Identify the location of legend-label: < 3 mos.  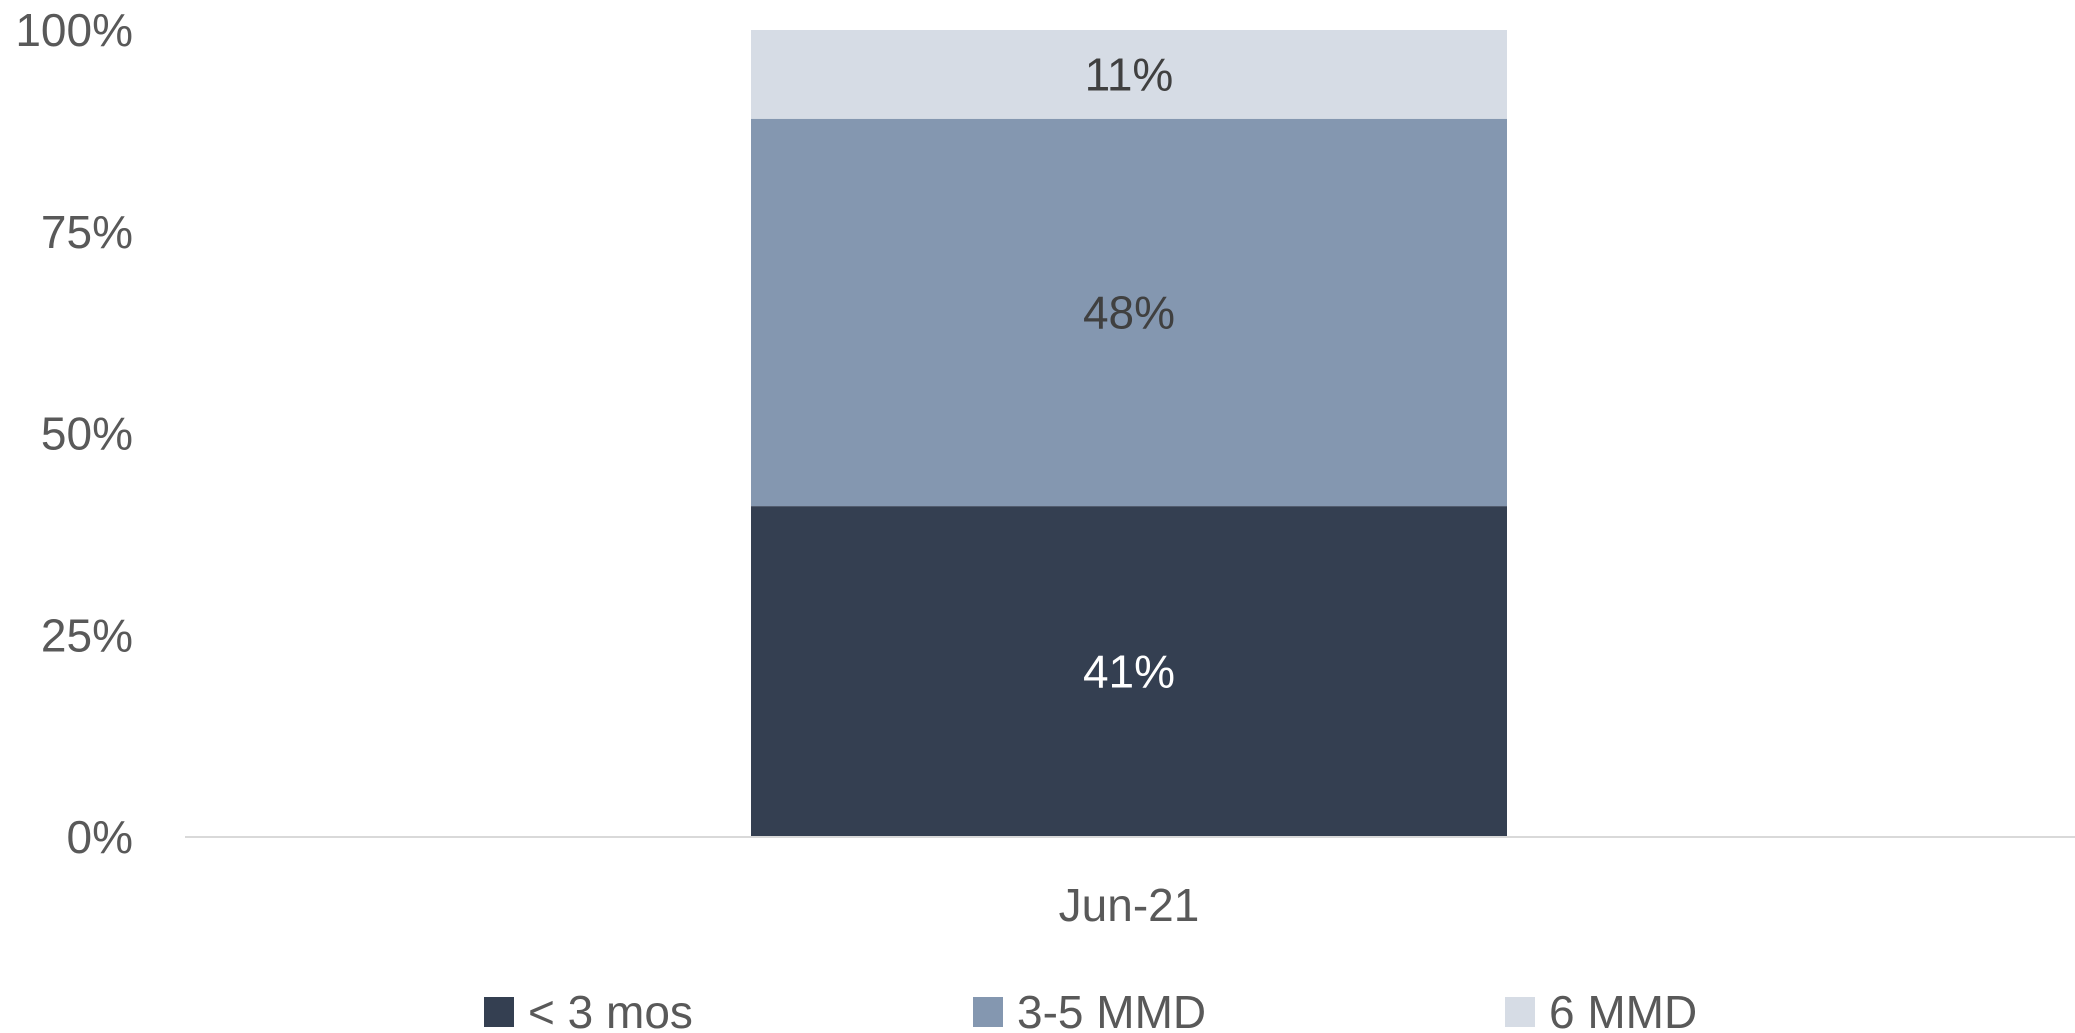
(610, 1009).